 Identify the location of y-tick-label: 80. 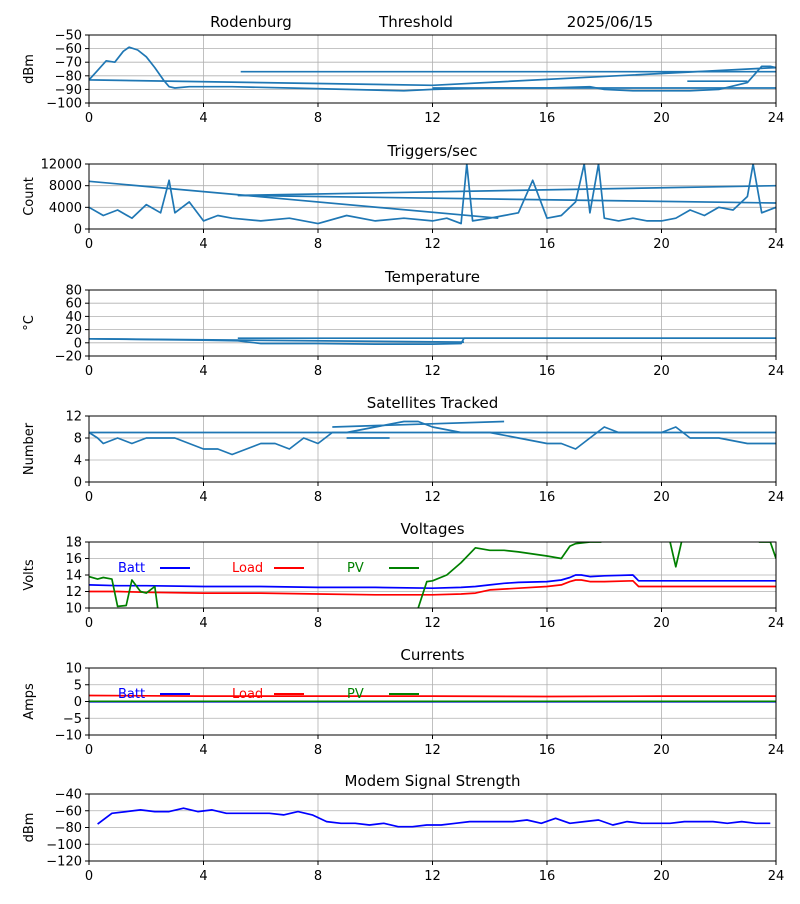
(73, 291).